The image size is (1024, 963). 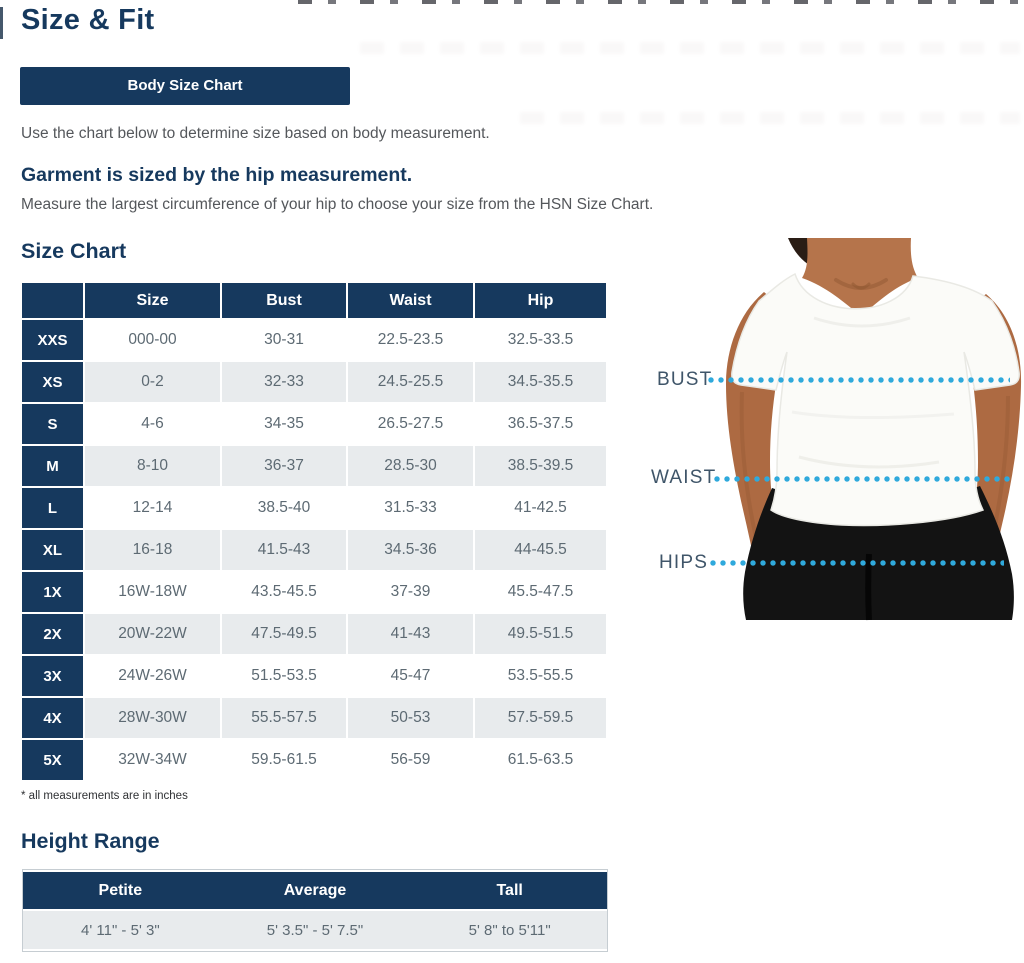 I want to click on table-row: L 12-14 38.5-40 31.5-33 41-42.5, so click(x=314, y=508).